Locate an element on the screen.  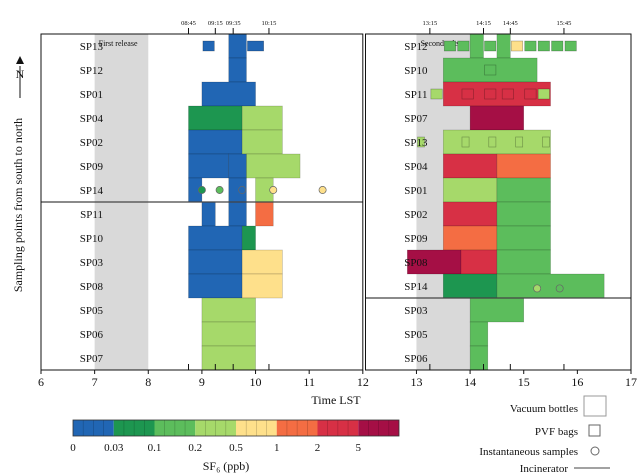
colorbar: 0 0.03 0.1 0.2 0.5 1 2 5 is located at coordinates (235, 436).